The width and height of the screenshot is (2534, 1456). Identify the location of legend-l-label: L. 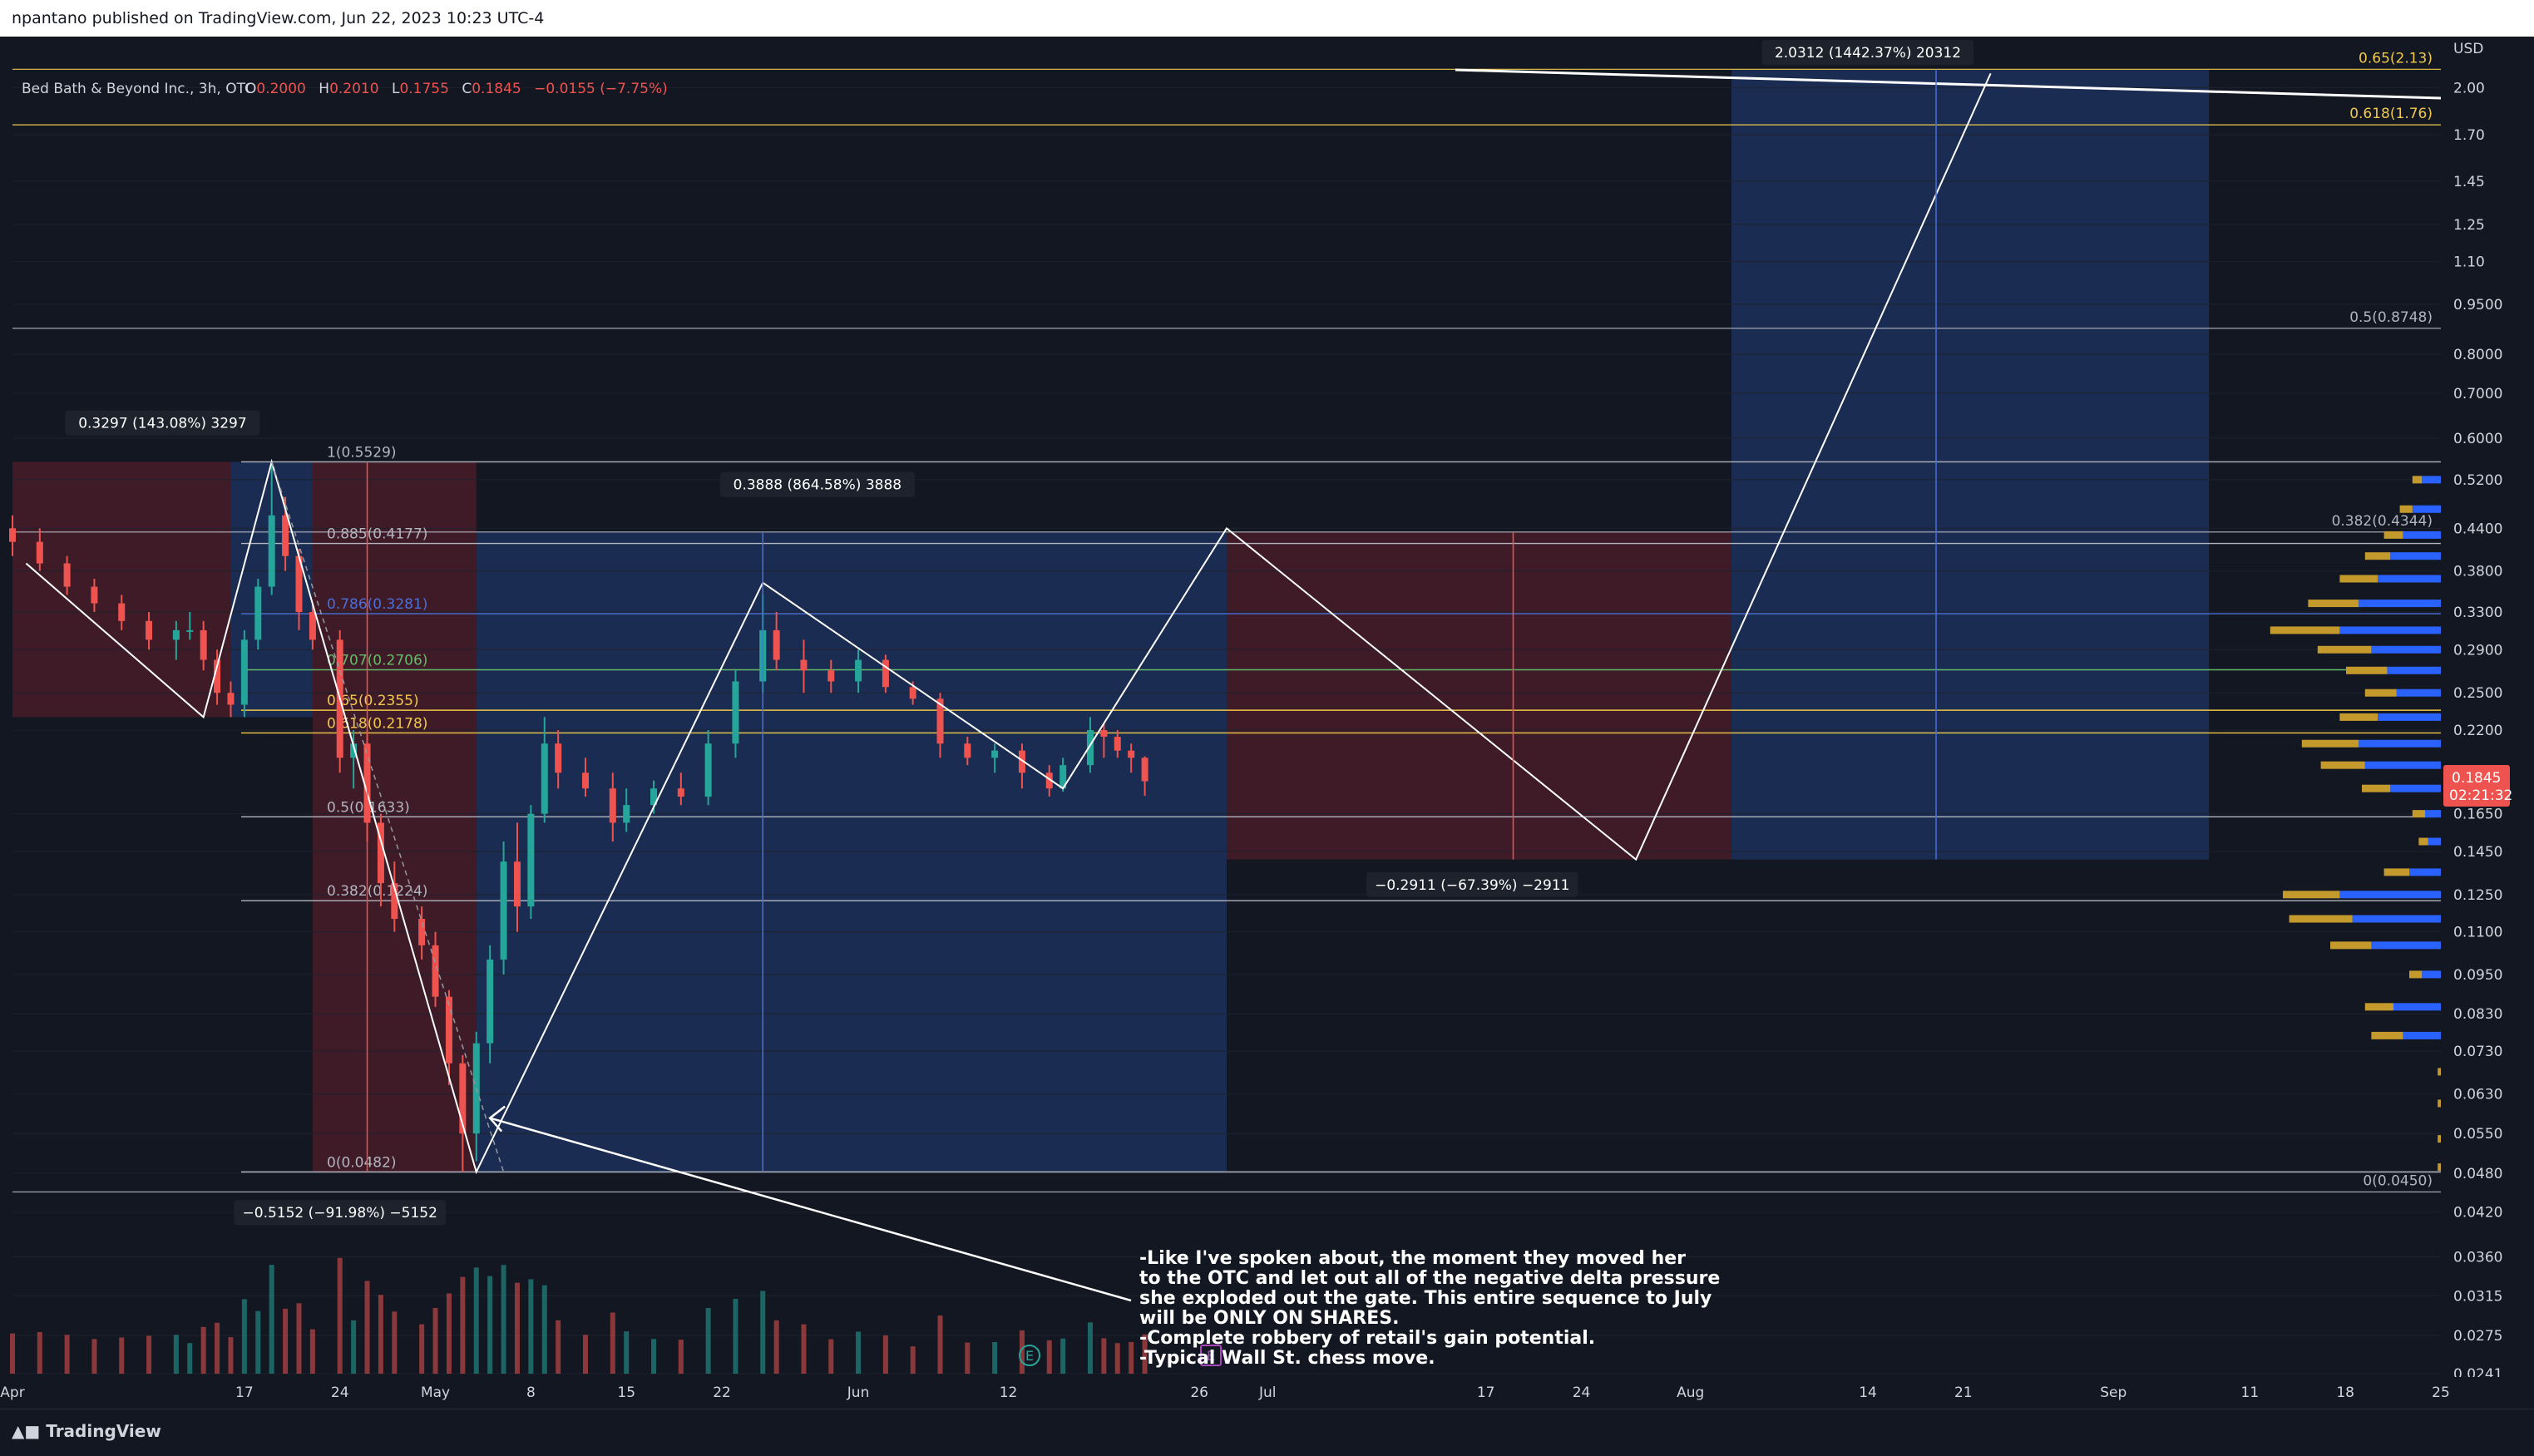
(396, 89).